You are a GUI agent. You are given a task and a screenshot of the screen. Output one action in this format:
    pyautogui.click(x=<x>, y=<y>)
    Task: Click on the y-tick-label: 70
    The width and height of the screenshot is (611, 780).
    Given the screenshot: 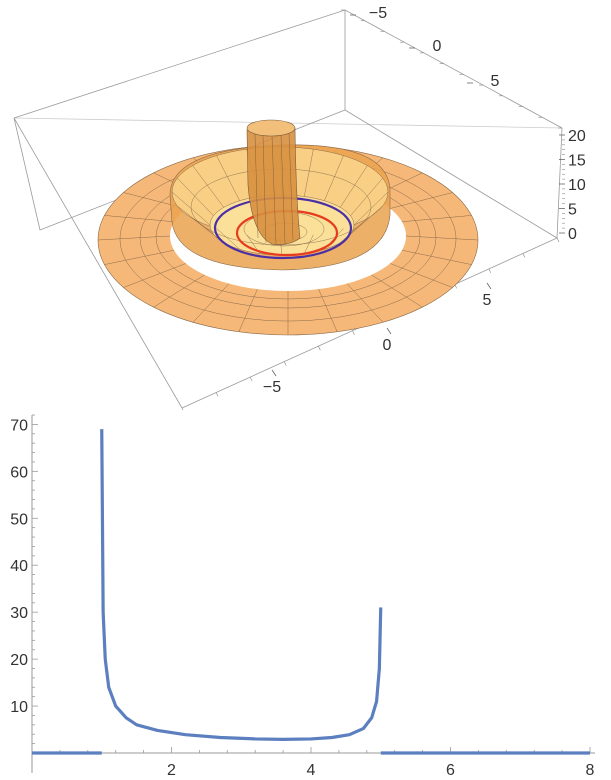 What is the action you would take?
    pyautogui.click(x=19, y=425)
    